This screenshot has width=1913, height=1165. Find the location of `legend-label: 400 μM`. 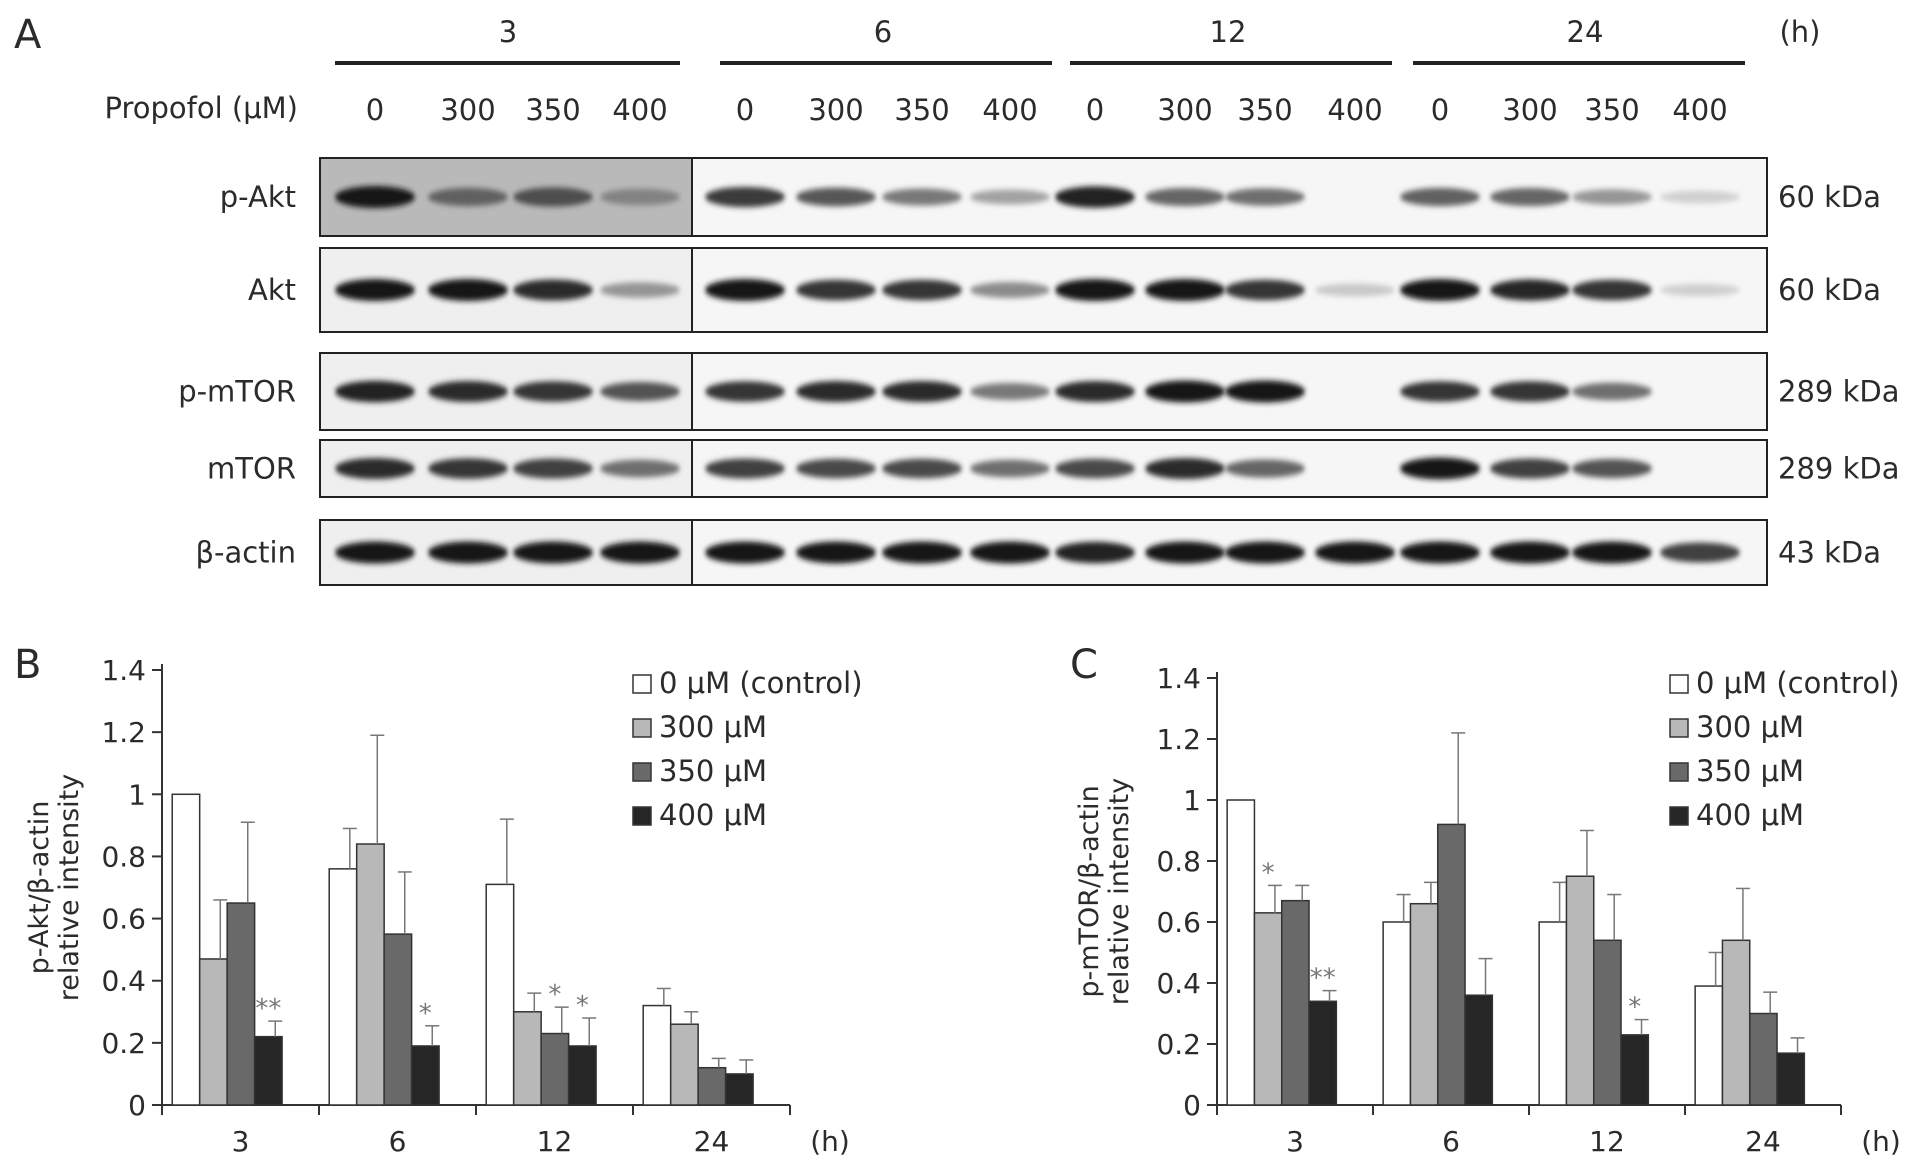

legend-label: 400 μM is located at coordinates (1750, 815).